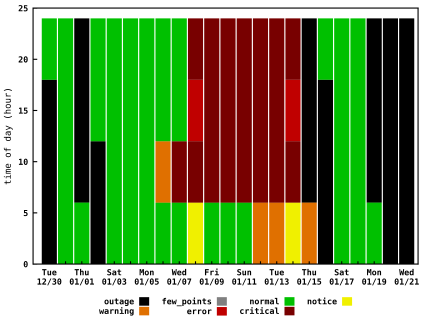  I want to click on y-tick-label: 5, so click(26, 213).